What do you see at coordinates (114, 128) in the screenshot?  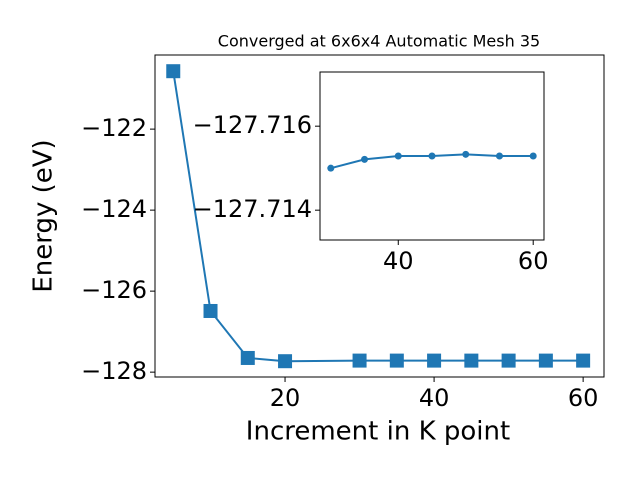 I see `y-tick-label: −122` at bounding box center [114, 128].